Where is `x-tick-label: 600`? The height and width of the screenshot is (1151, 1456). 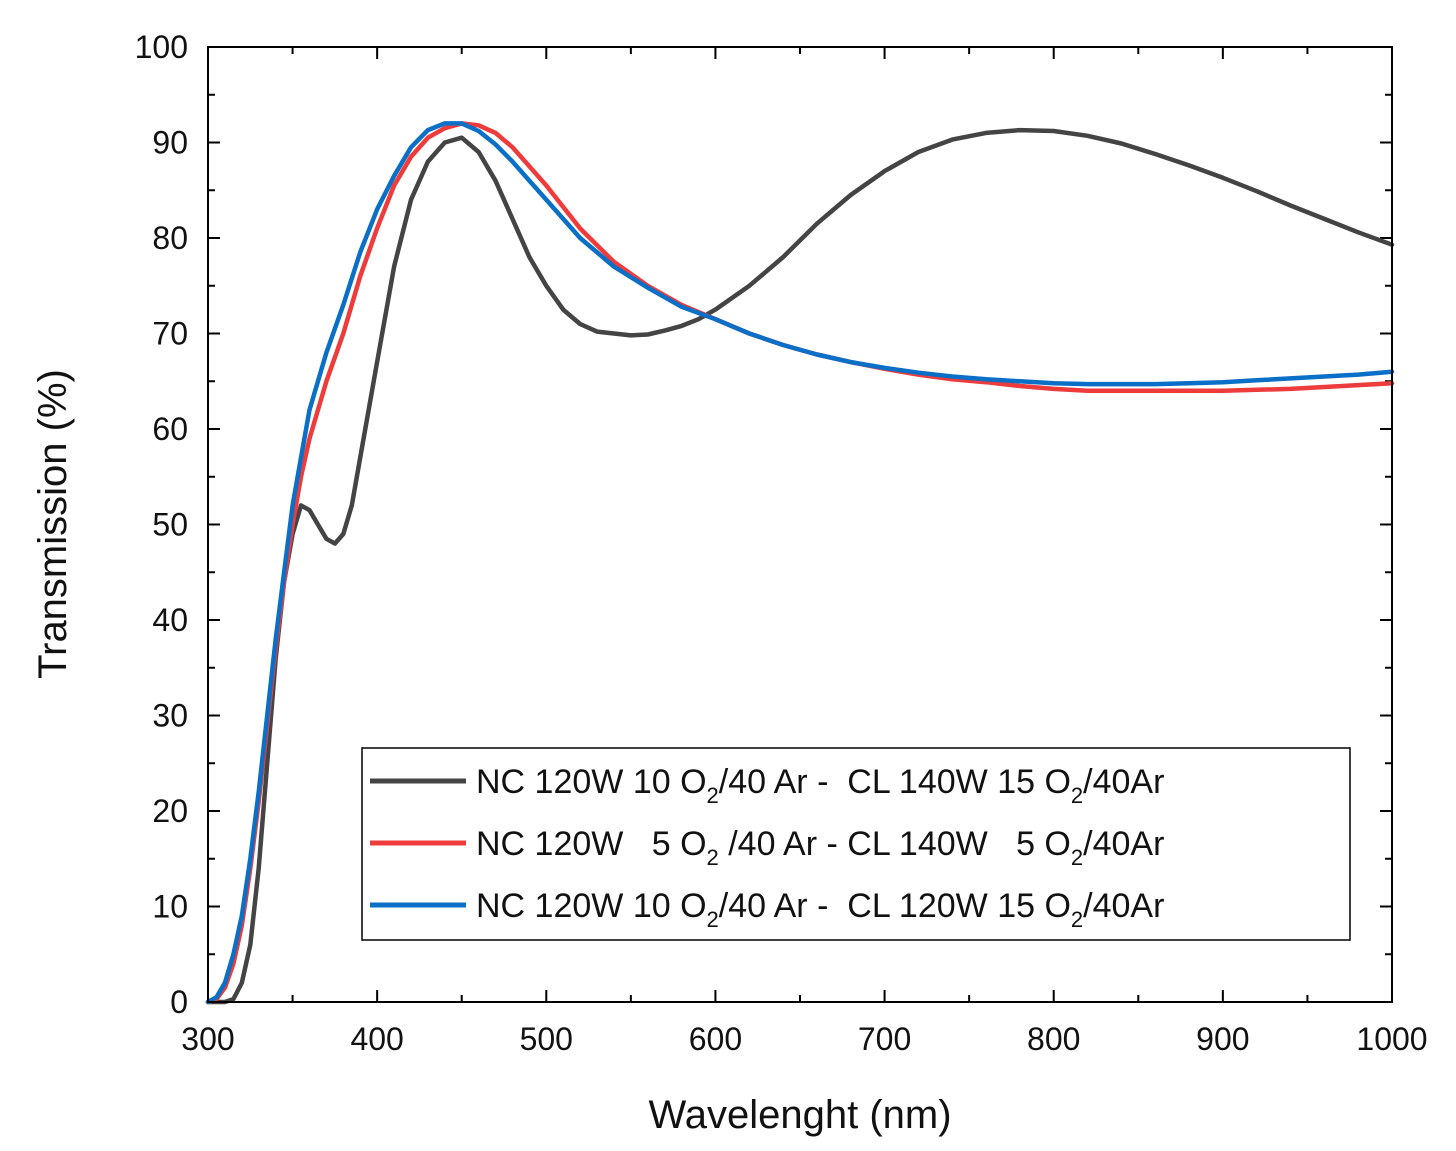
x-tick-label: 600 is located at coordinates (715, 1039).